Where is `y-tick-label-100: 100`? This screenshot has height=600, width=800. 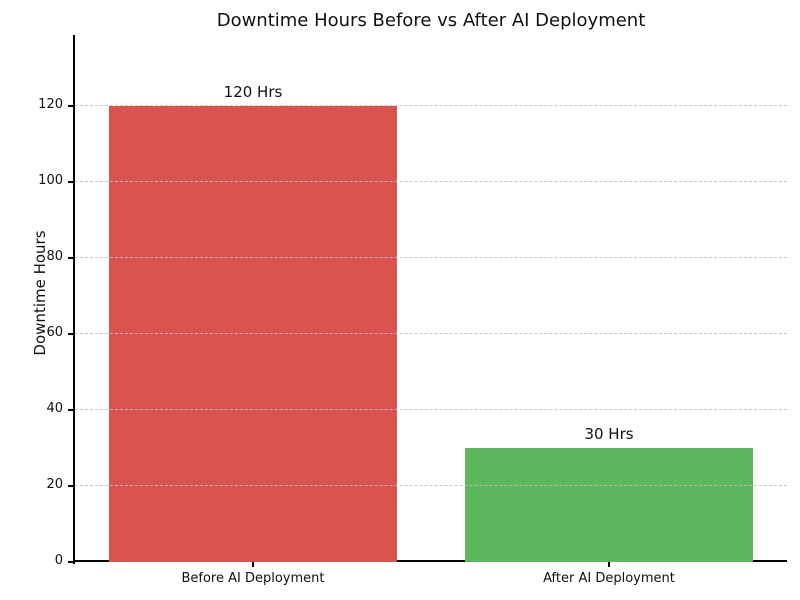
y-tick-label-100: 100 is located at coordinates (50, 180).